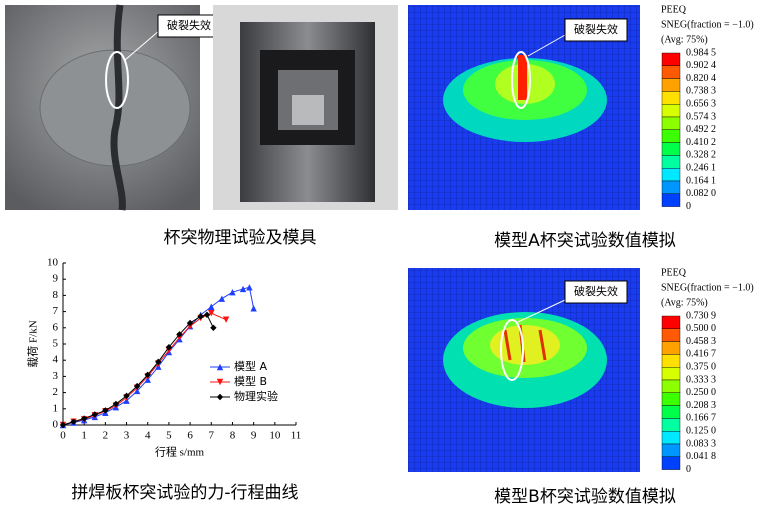  What do you see at coordinates (169, 436) in the screenshot?
I see `x-tick-label: 5` at bounding box center [169, 436].